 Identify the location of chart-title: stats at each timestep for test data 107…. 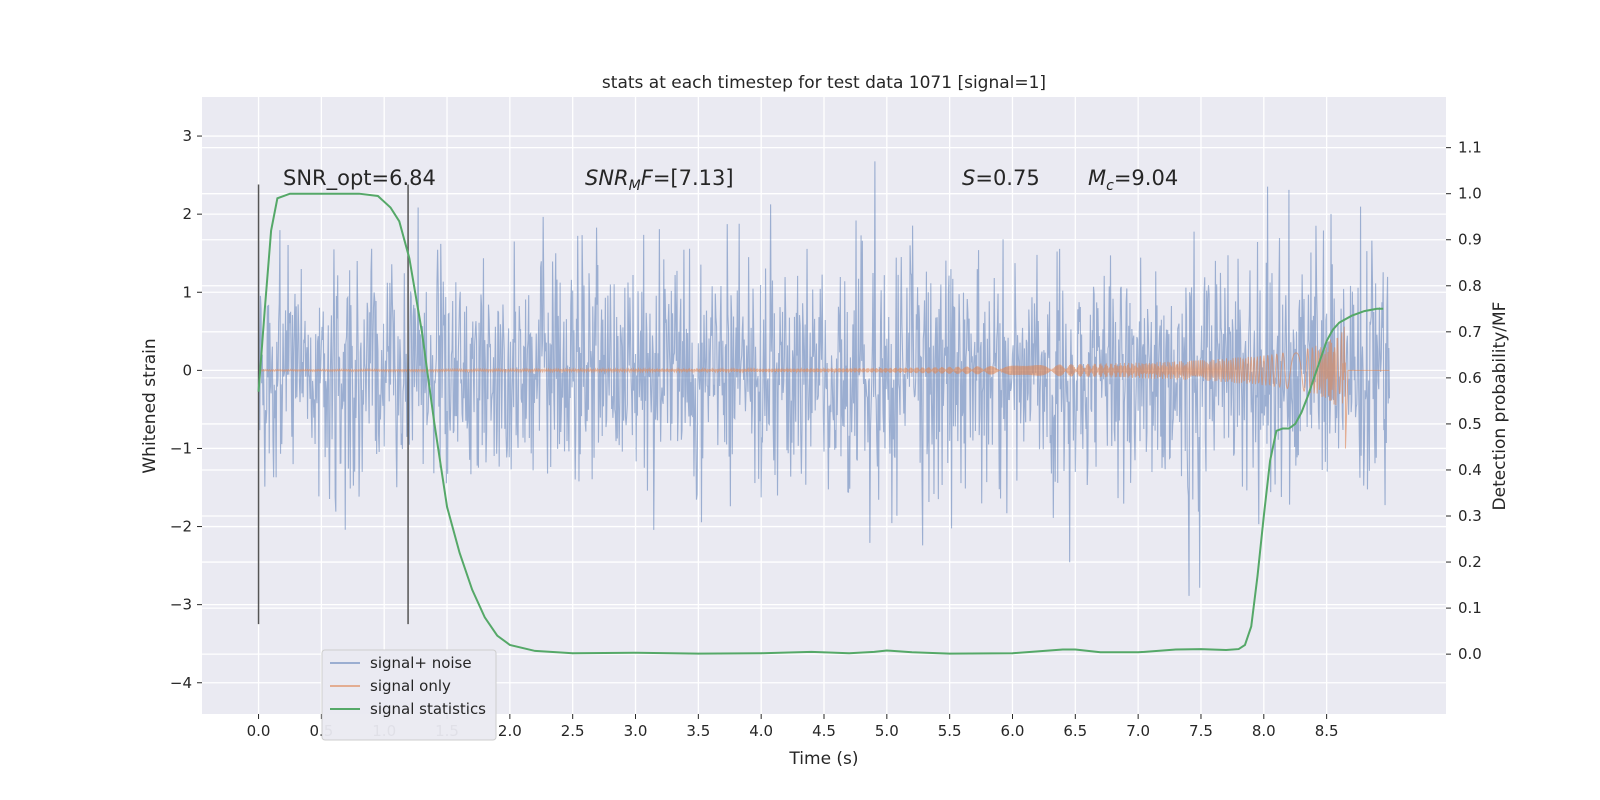
(824, 83).